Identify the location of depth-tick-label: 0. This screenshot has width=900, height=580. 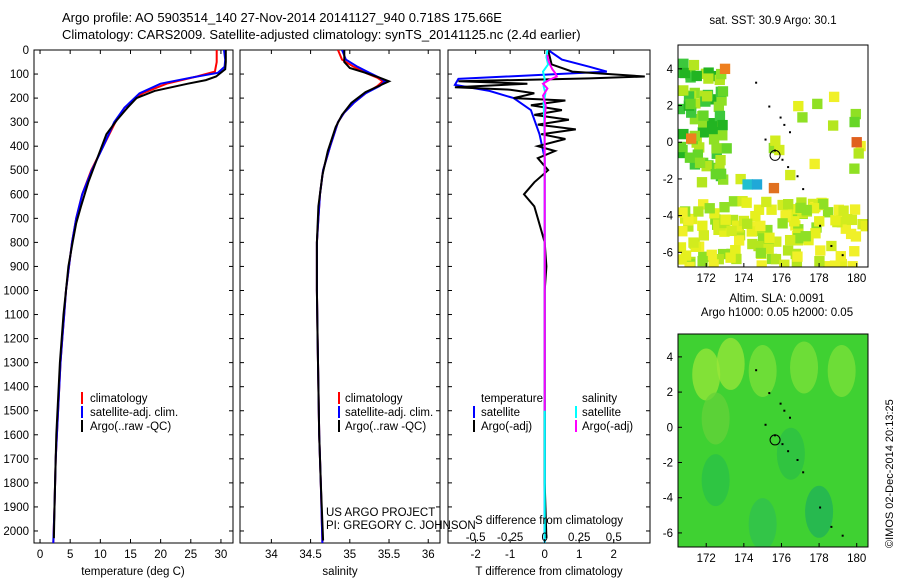
(26, 51).